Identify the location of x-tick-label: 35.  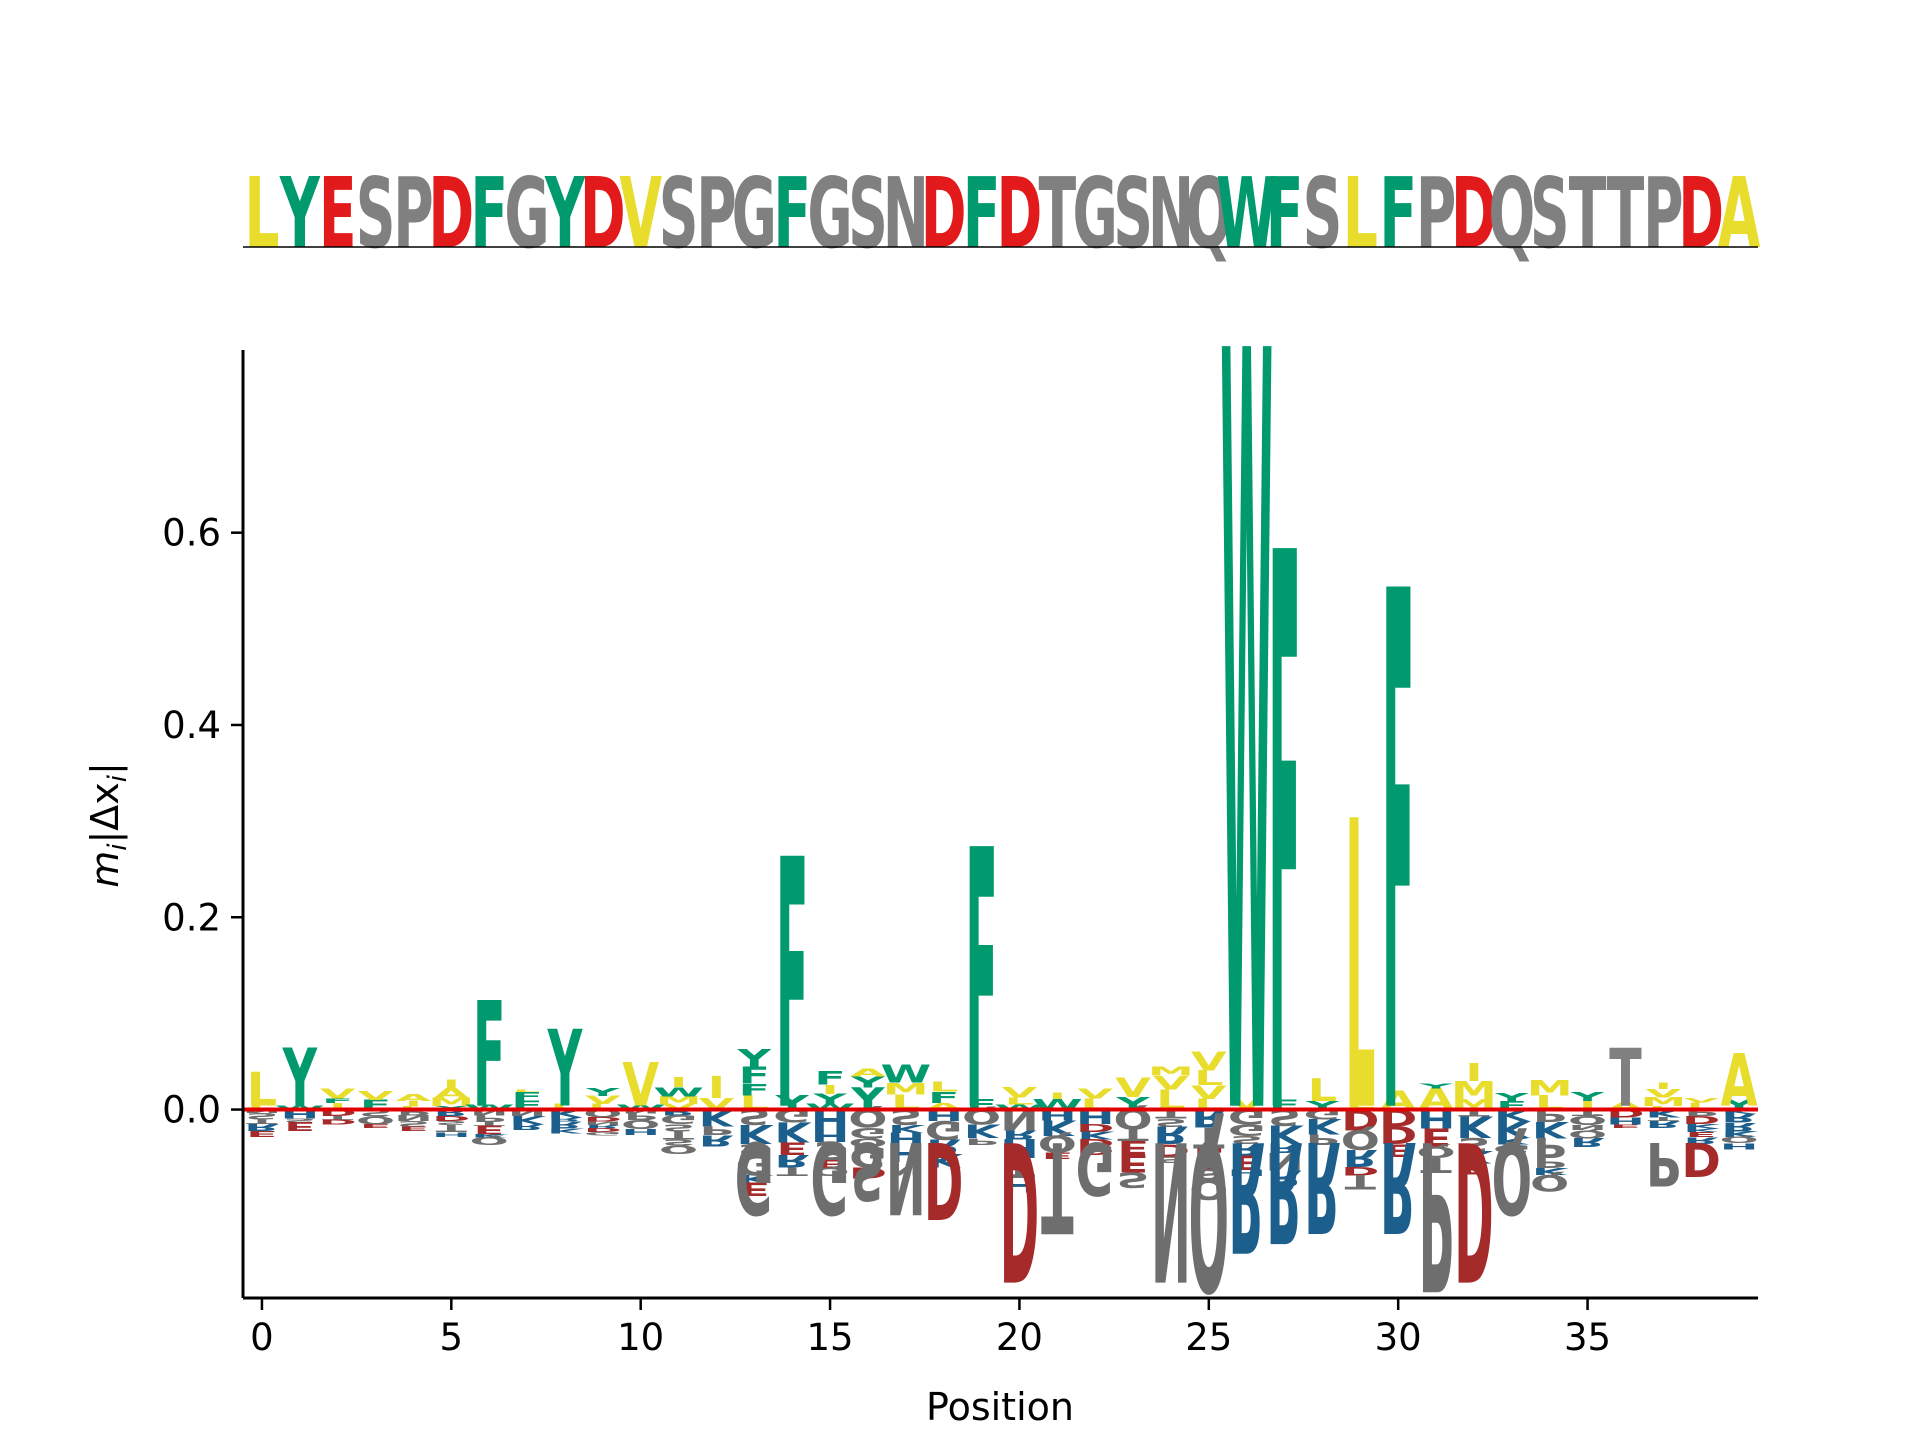
(1587, 1337).